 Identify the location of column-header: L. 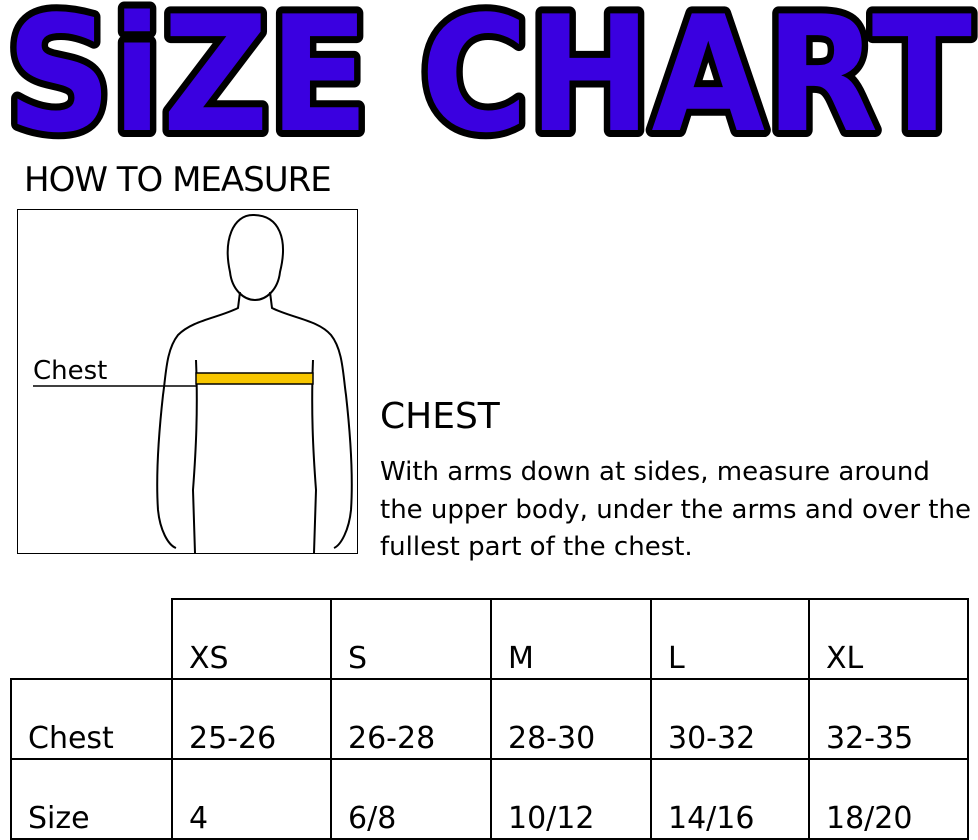
(730, 639).